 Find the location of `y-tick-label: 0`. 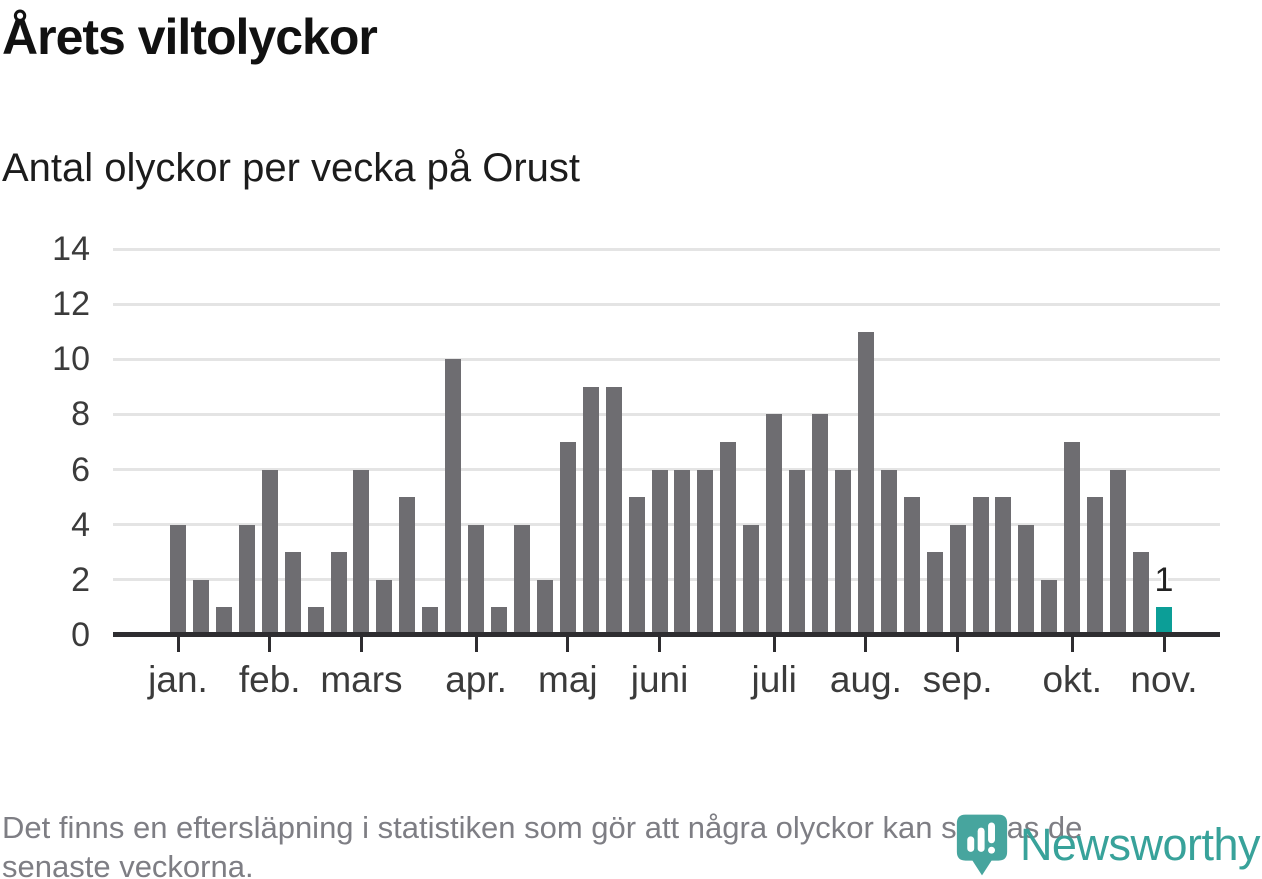

y-tick-label: 0 is located at coordinates (80, 635).